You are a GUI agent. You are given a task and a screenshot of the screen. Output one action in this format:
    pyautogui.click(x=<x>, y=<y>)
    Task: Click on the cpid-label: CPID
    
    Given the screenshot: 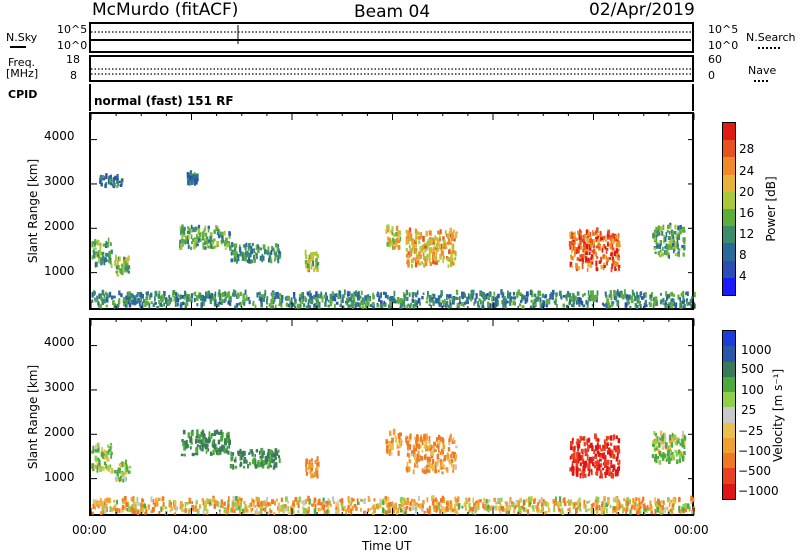 What is the action you would take?
    pyautogui.click(x=23, y=94)
    